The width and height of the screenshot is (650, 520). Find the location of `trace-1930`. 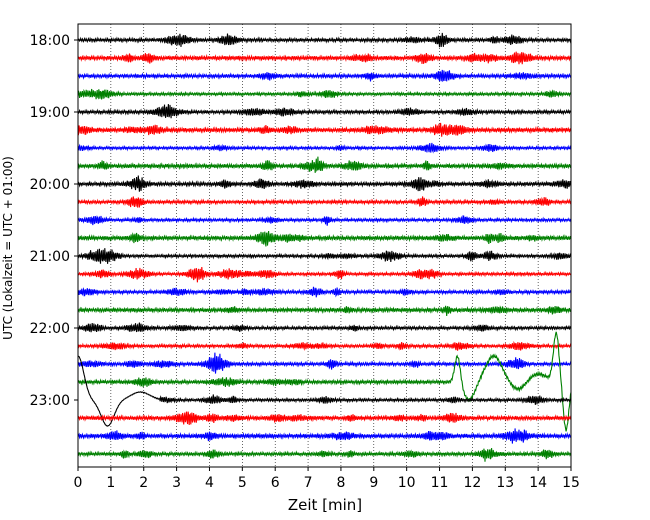

trace-1930 is located at coordinates (324, 148).